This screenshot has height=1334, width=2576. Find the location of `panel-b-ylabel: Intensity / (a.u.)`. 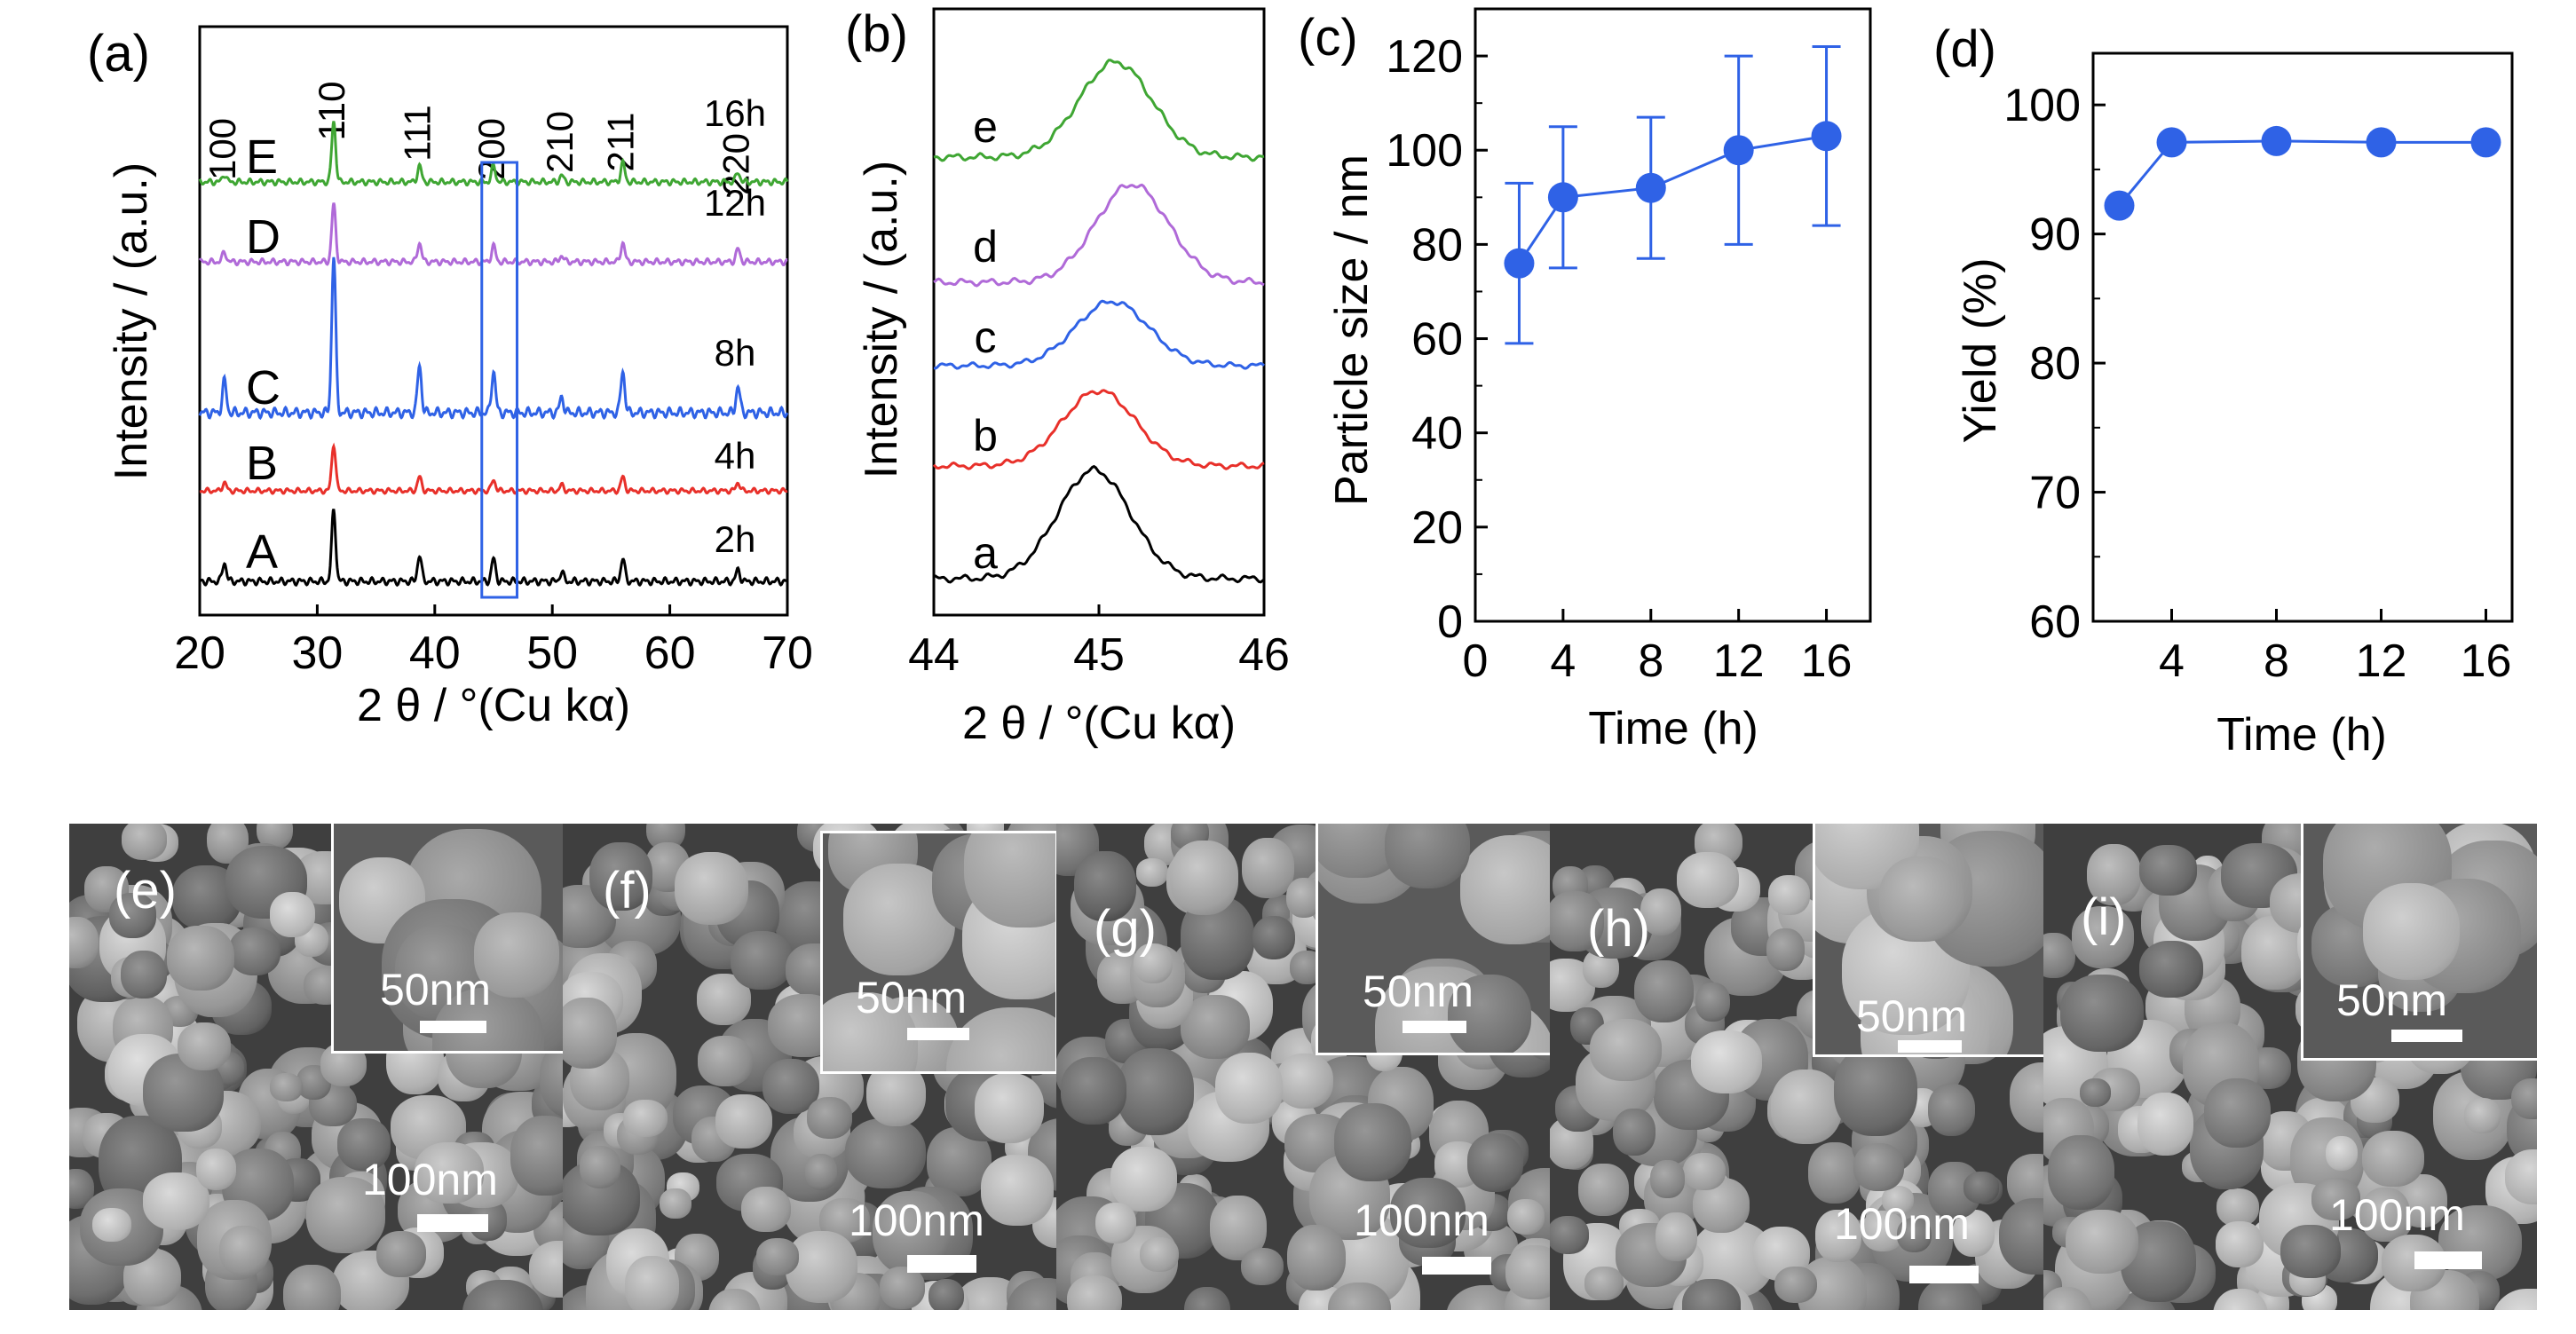

panel-b-ylabel: Intensity / (a.u.) is located at coordinates (881, 320).